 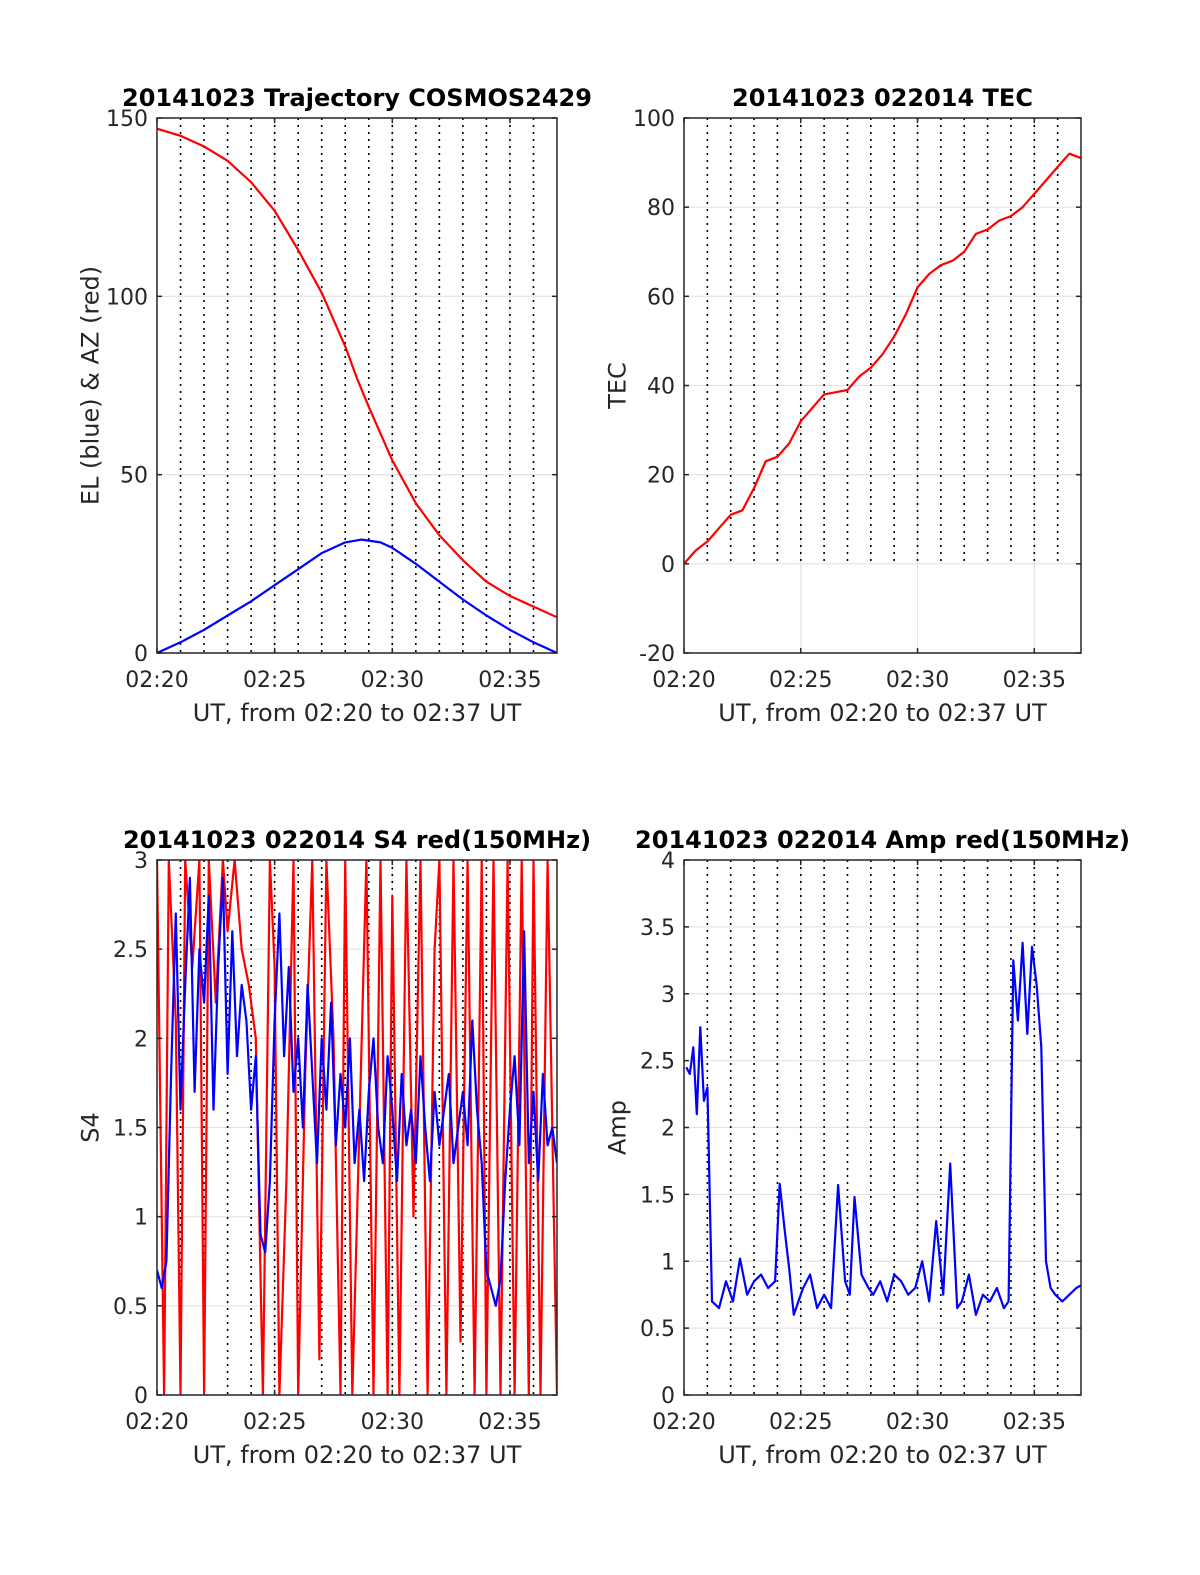 I want to click on y-tick-label: 60, so click(x=661, y=297).